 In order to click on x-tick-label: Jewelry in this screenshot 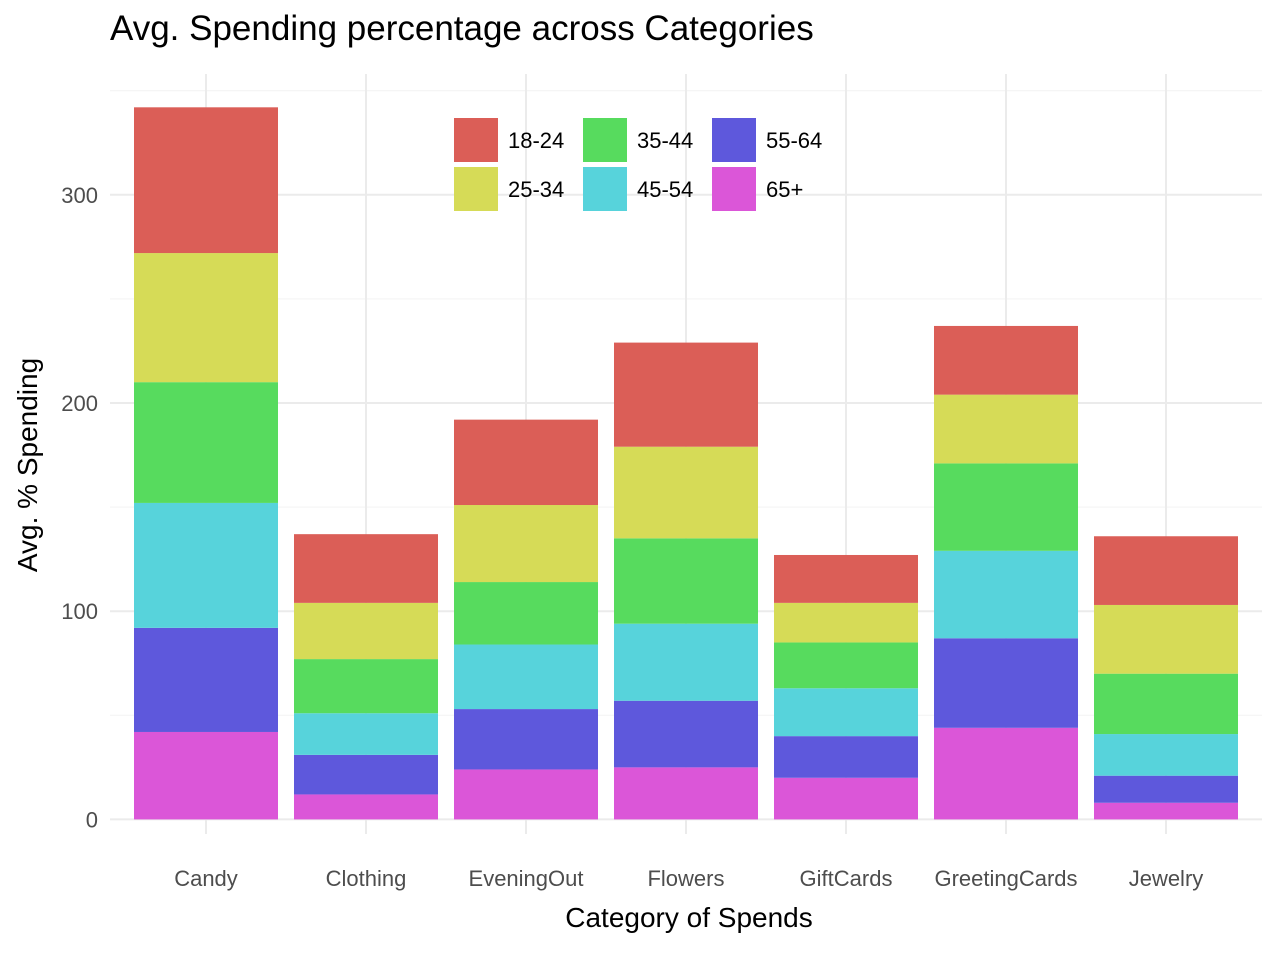, I will do `click(1166, 878)`.